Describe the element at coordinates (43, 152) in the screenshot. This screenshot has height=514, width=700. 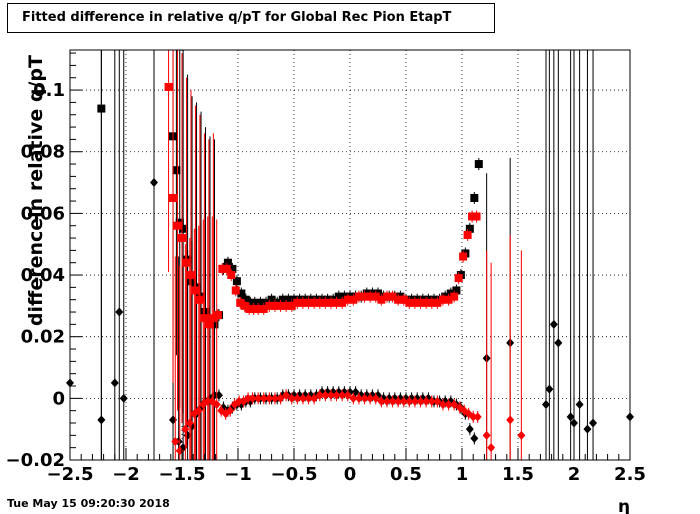
I see `y-tick-label: 0.08` at that location.